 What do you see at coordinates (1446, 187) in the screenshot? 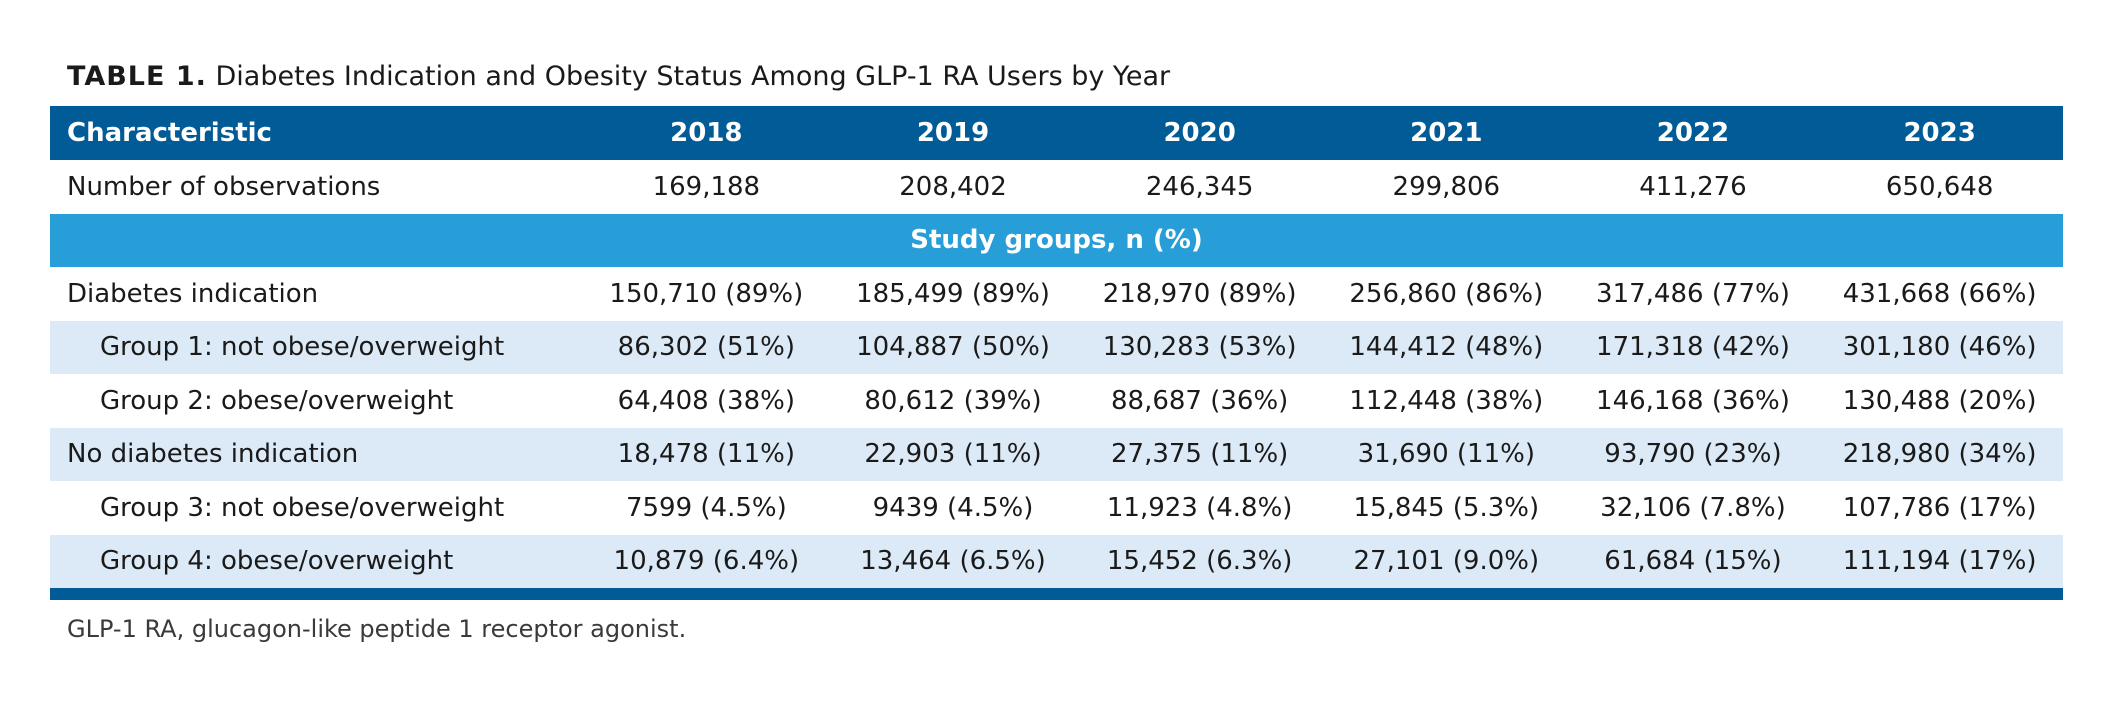
I see `table-cell: 299,806` at bounding box center [1446, 187].